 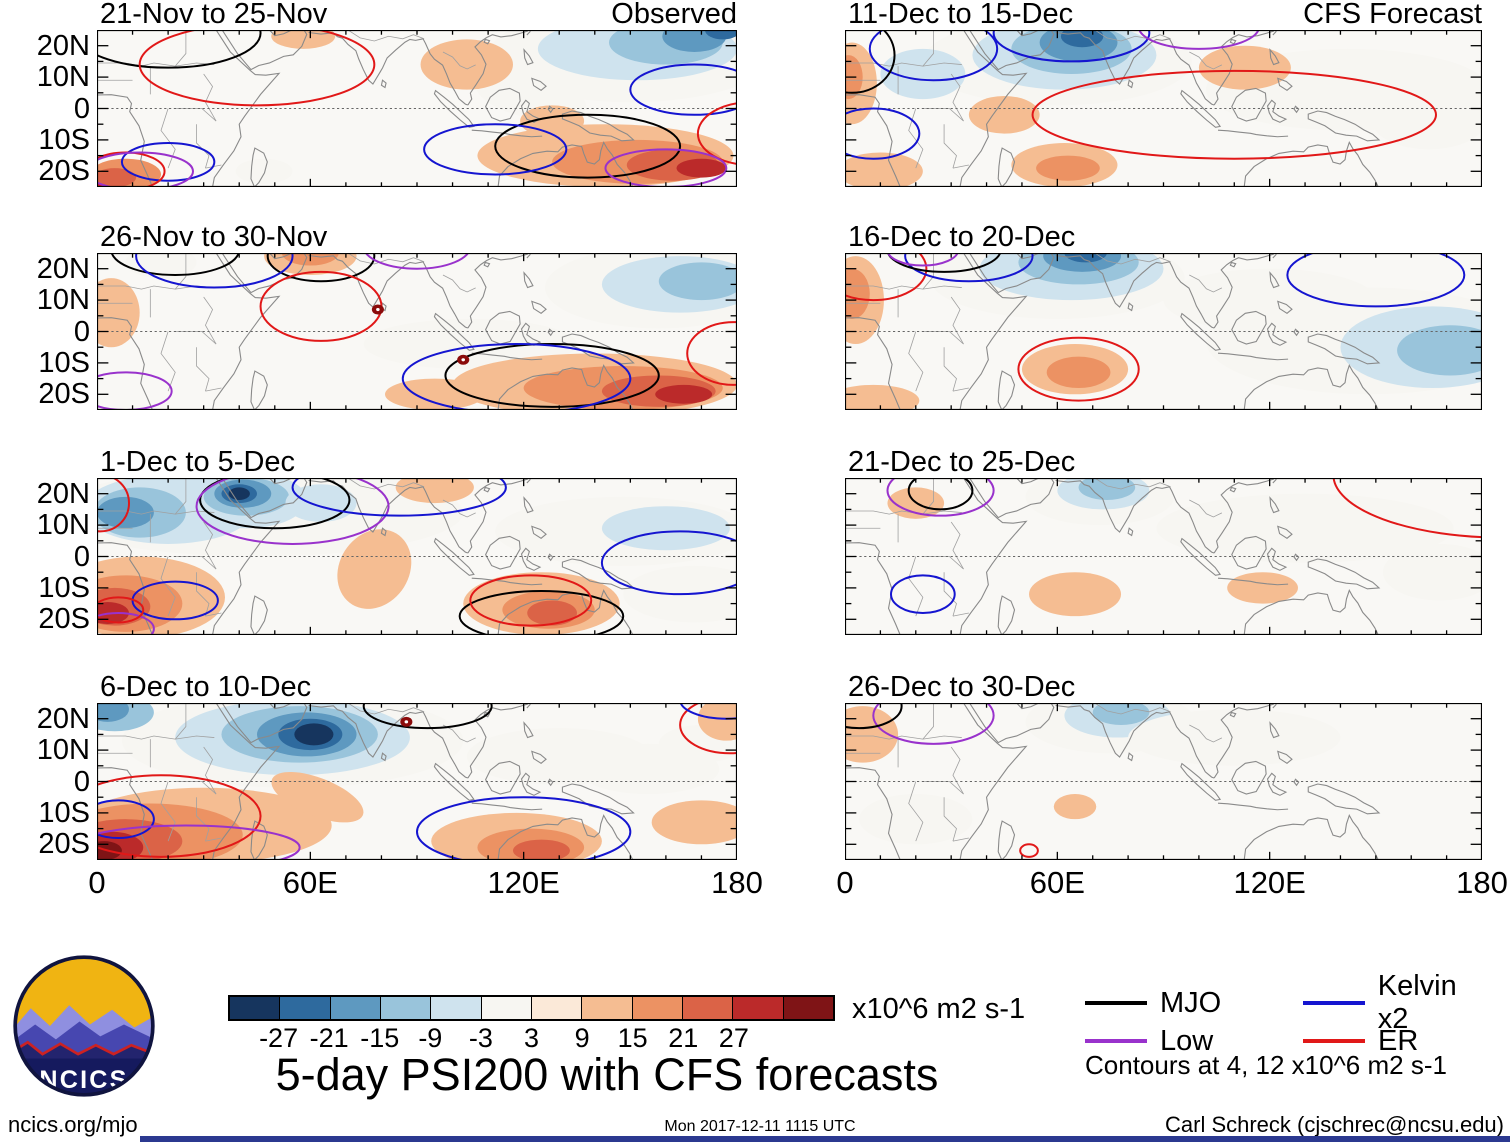 What do you see at coordinates (1482, 882) in the screenshot?
I see `x-axis-label: 180` at bounding box center [1482, 882].